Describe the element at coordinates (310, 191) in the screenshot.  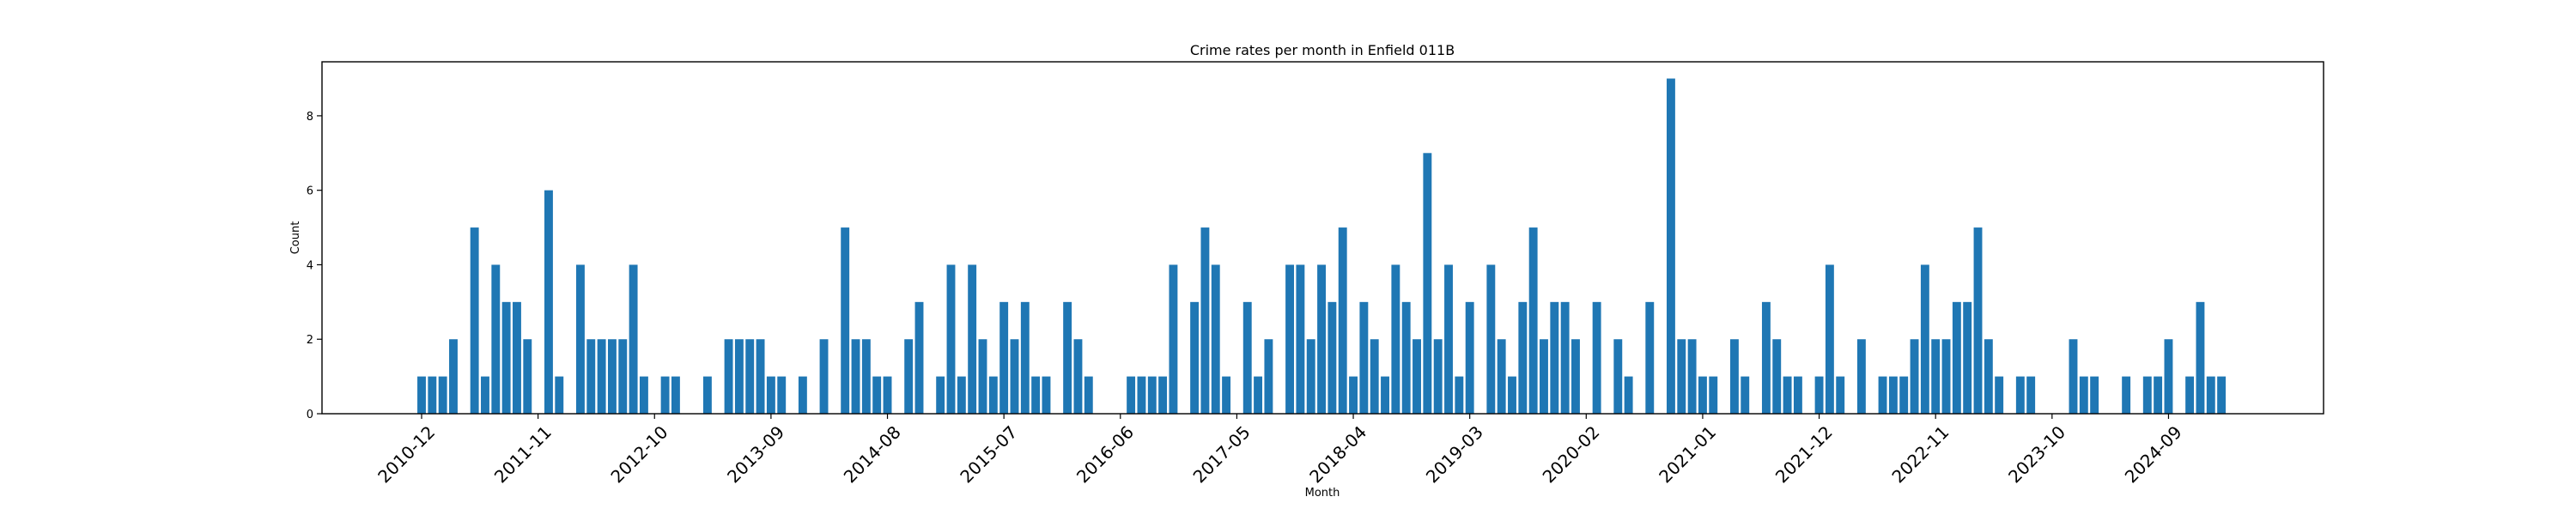
I see `y-tick-label: 6` at that location.